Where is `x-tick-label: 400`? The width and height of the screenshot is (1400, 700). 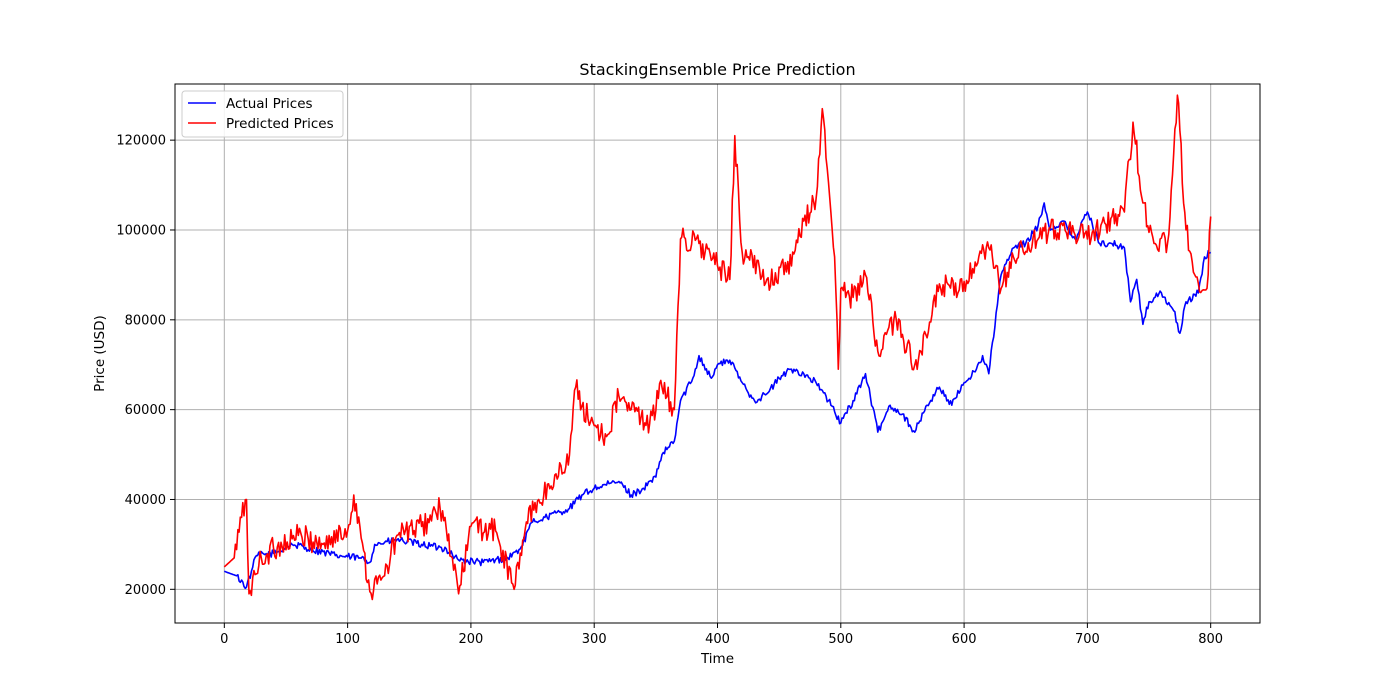 x-tick-label: 400 is located at coordinates (717, 639).